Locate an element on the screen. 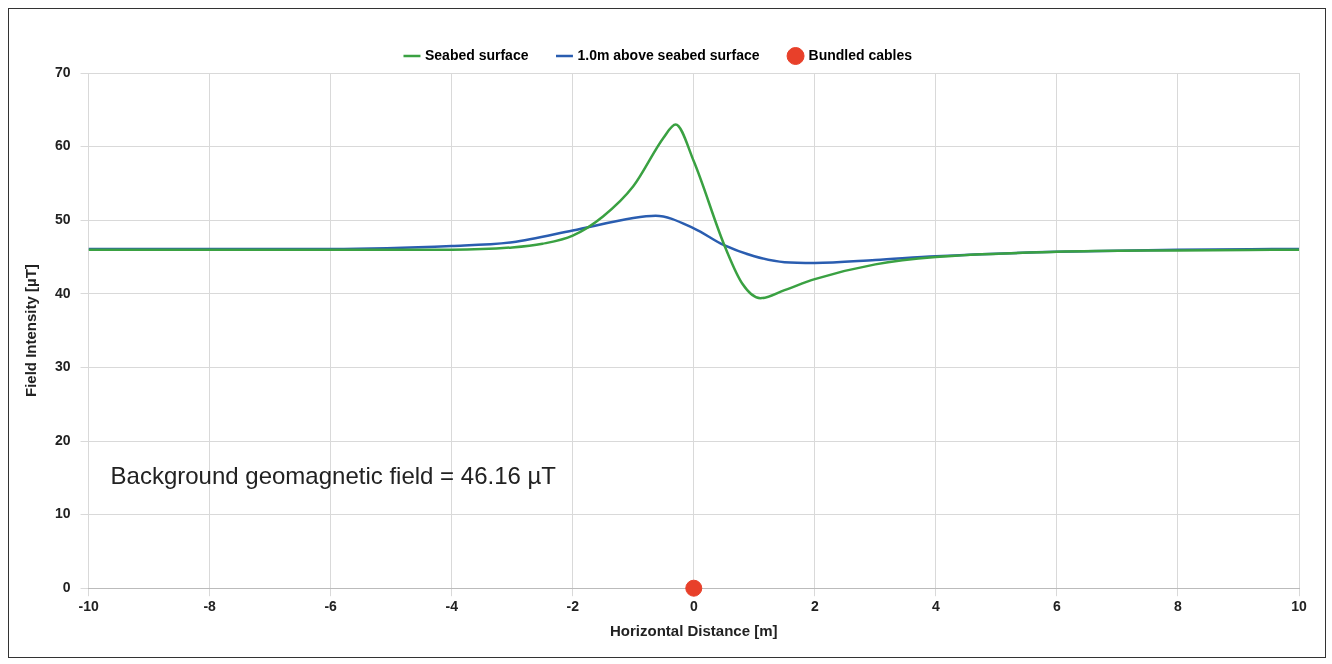 This screenshot has width=1332, height=664. legend-label: Seabed surface is located at coordinates (476, 54).